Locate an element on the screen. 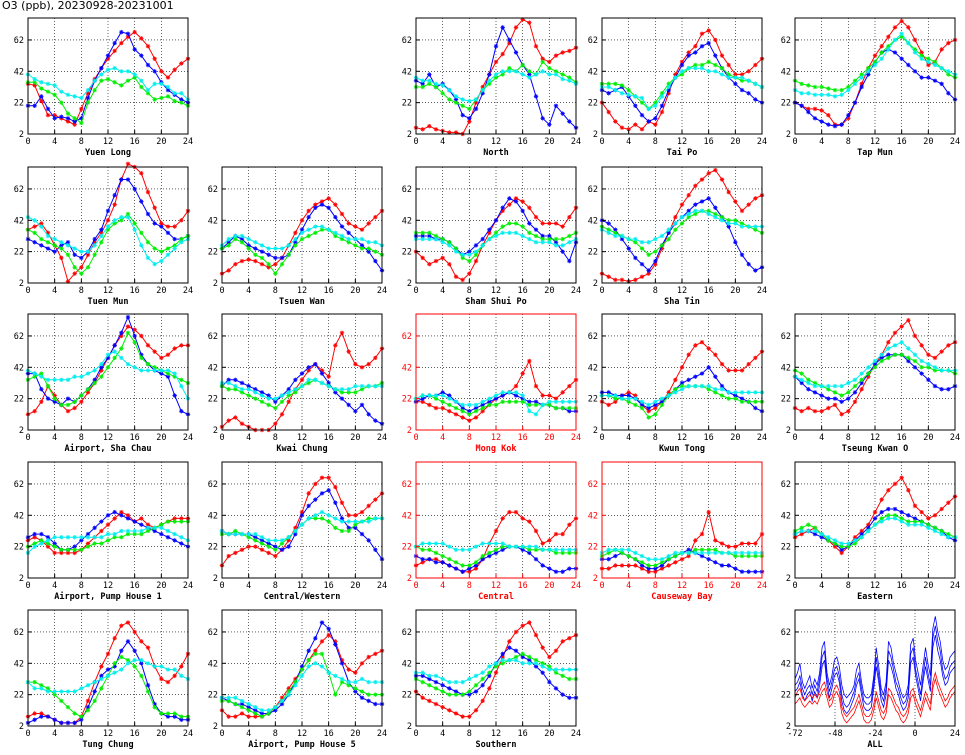  x-tick-label: 16 is located at coordinates (709, 586).